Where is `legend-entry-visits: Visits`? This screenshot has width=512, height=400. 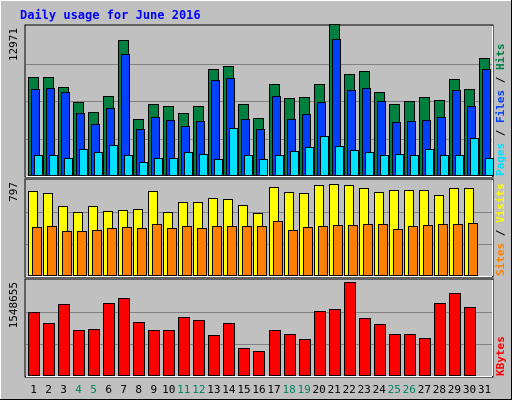
legend-entry-visits: Visits is located at coordinates (500, 203).